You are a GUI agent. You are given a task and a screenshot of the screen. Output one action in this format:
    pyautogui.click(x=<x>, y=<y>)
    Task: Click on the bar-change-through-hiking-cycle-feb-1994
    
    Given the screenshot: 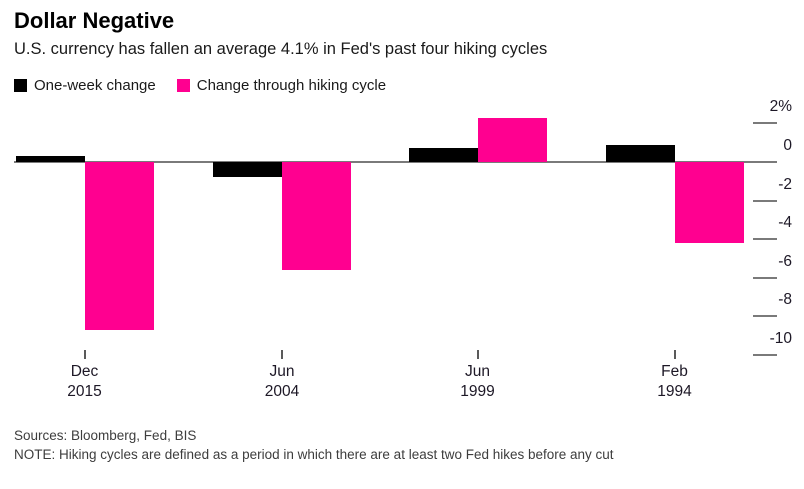 What is the action you would take?
    pyautogui.click(x=709, y=203)
    